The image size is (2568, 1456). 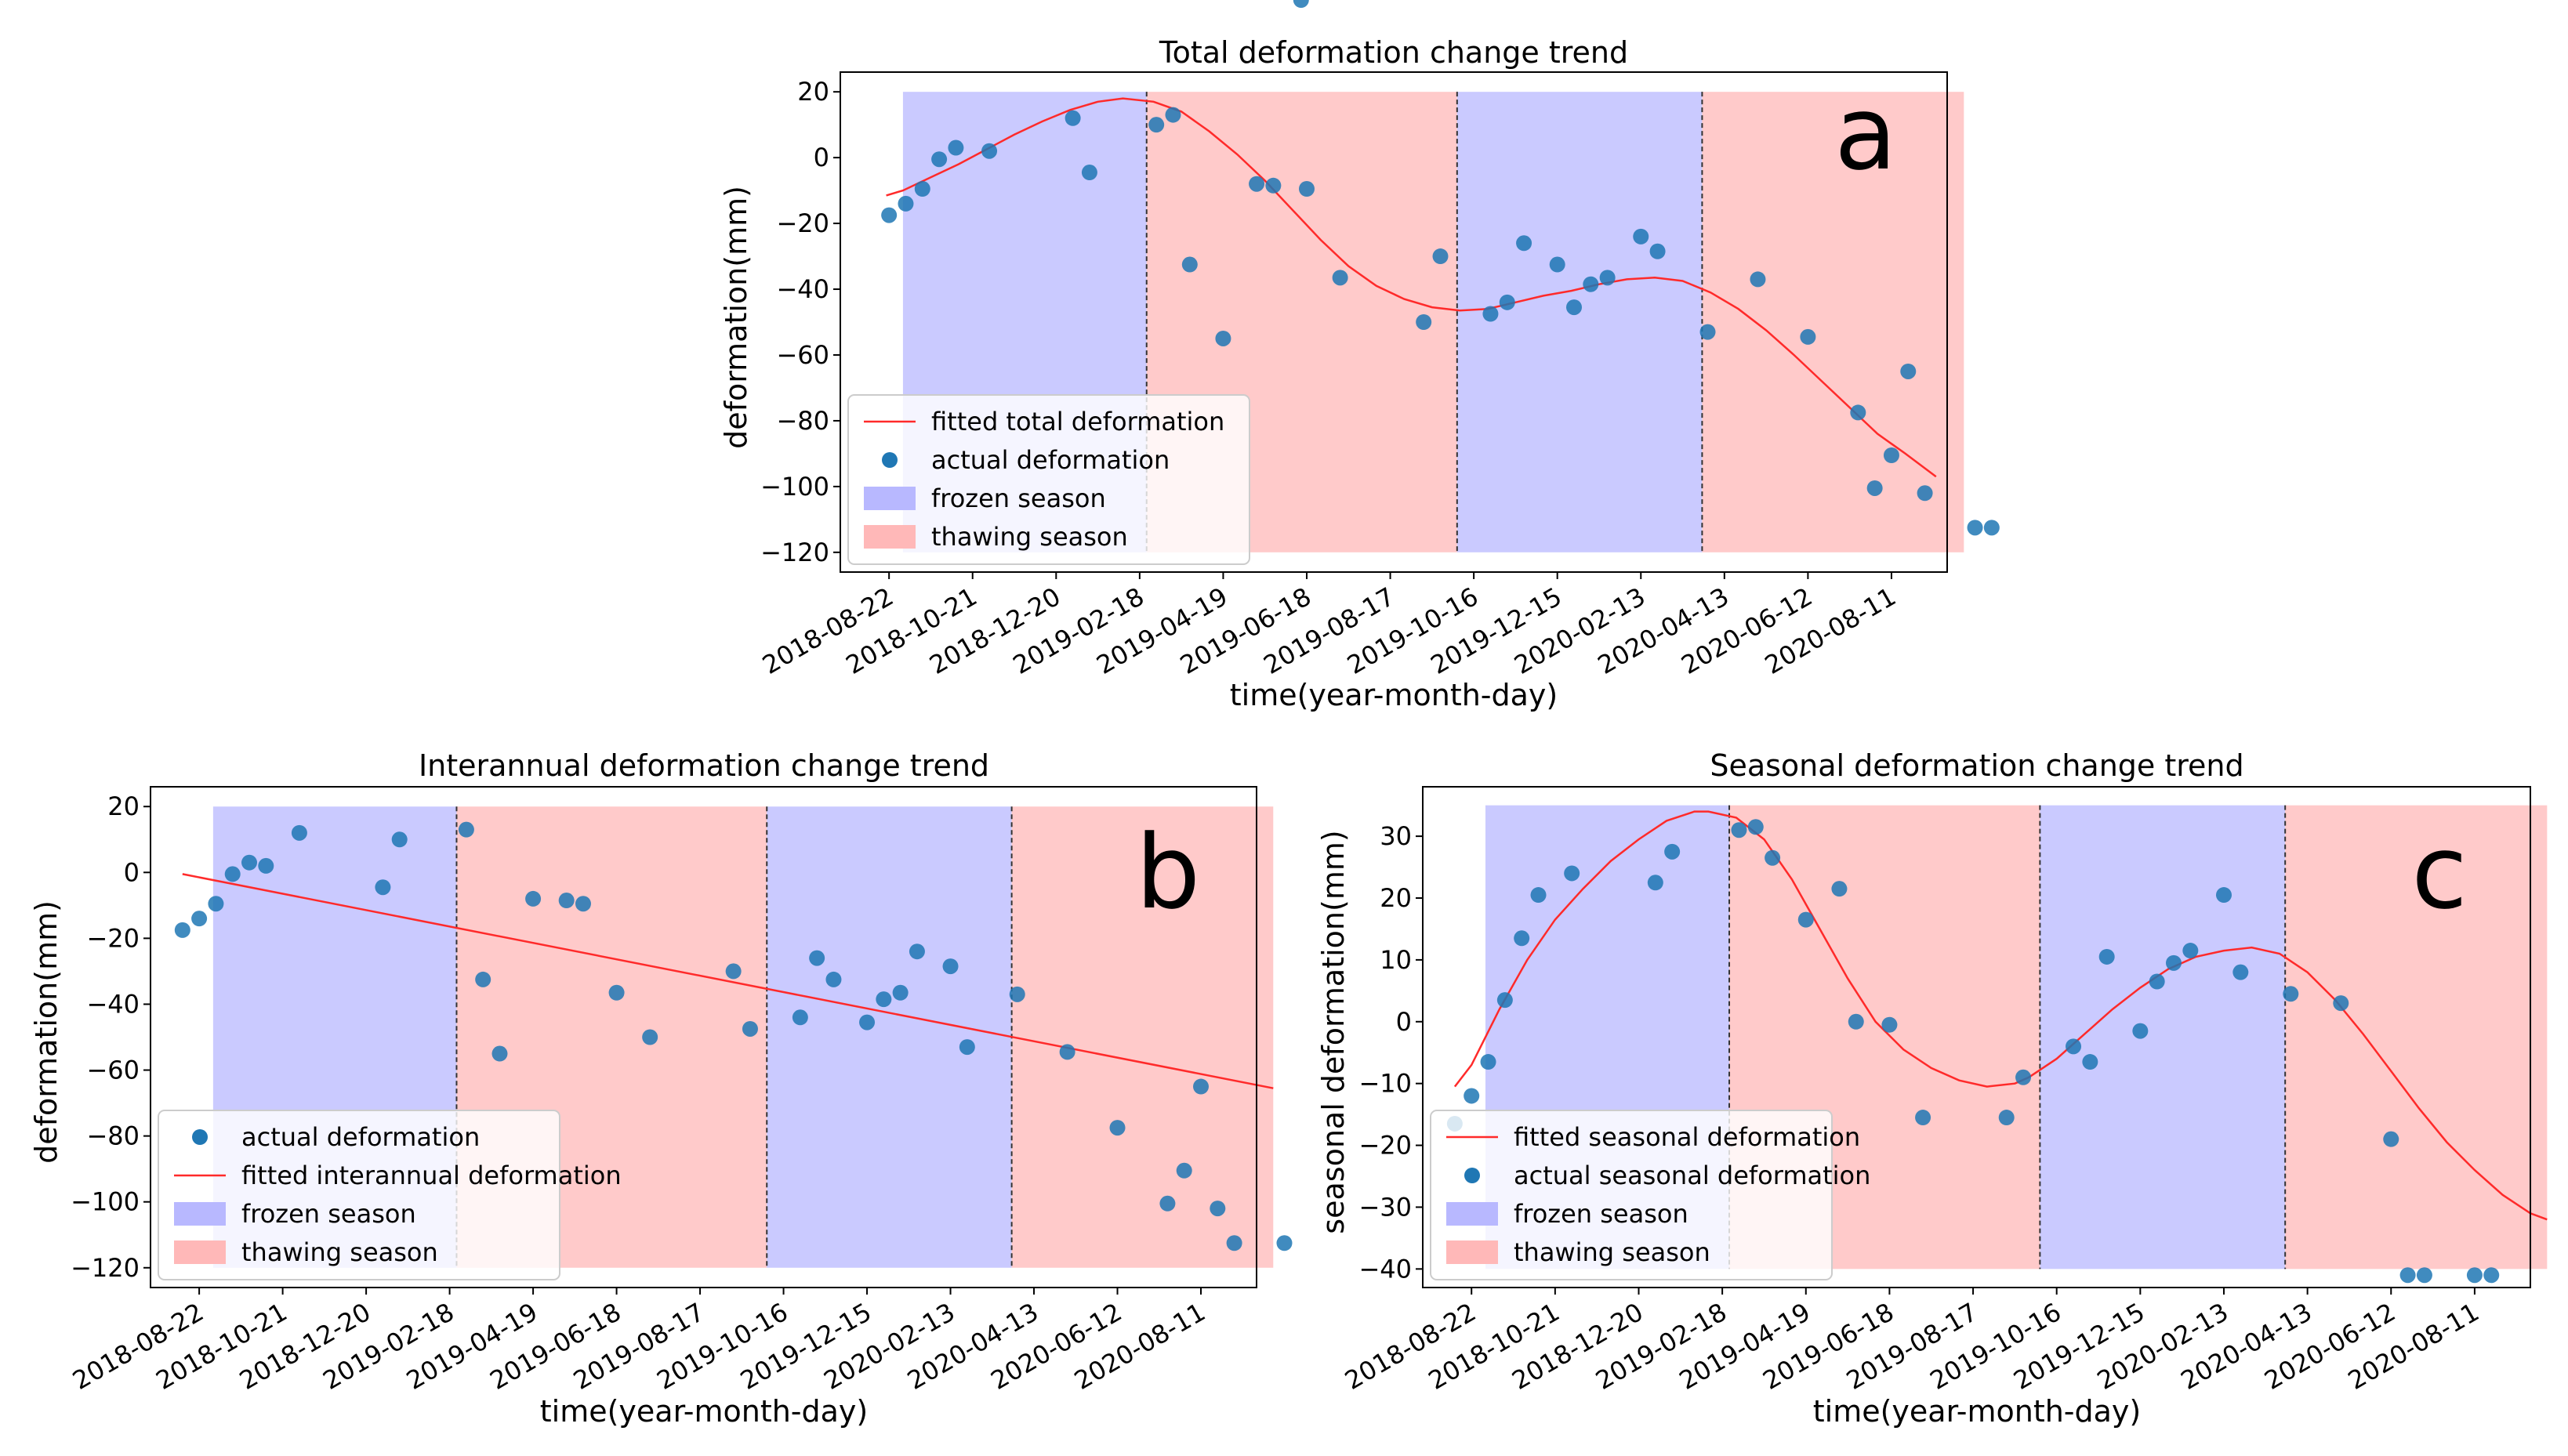 What do you see at coordinates (2163, 1037) in the screenshot?
I see `panel-c-season-band-3-frozen` at bounding box center [2163, 1037].